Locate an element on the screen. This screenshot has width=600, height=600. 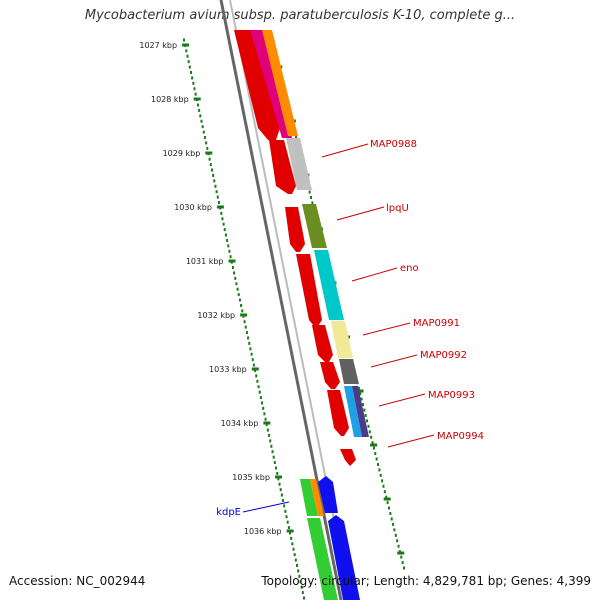
gene-bar-lpqU is located at coordinates (314, 226).